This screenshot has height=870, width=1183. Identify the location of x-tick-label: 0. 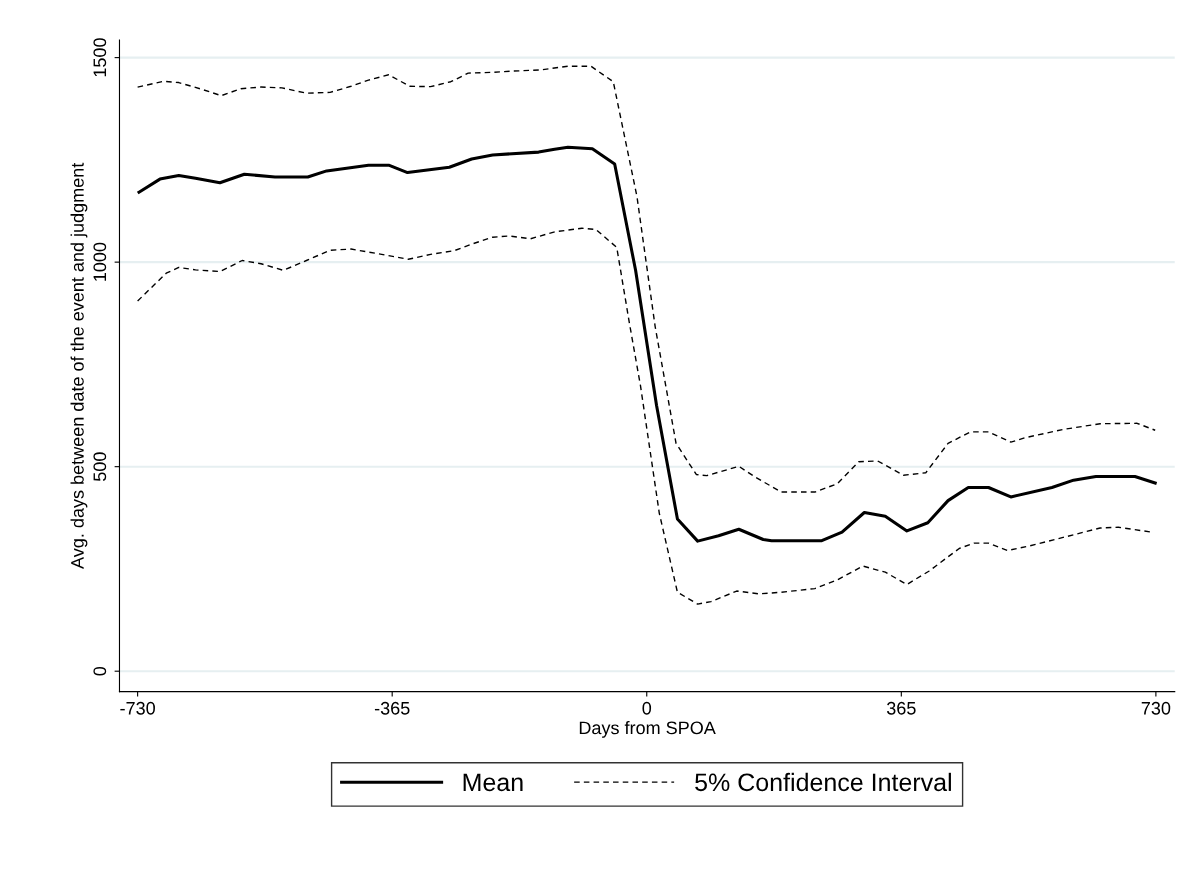
(647, 708).